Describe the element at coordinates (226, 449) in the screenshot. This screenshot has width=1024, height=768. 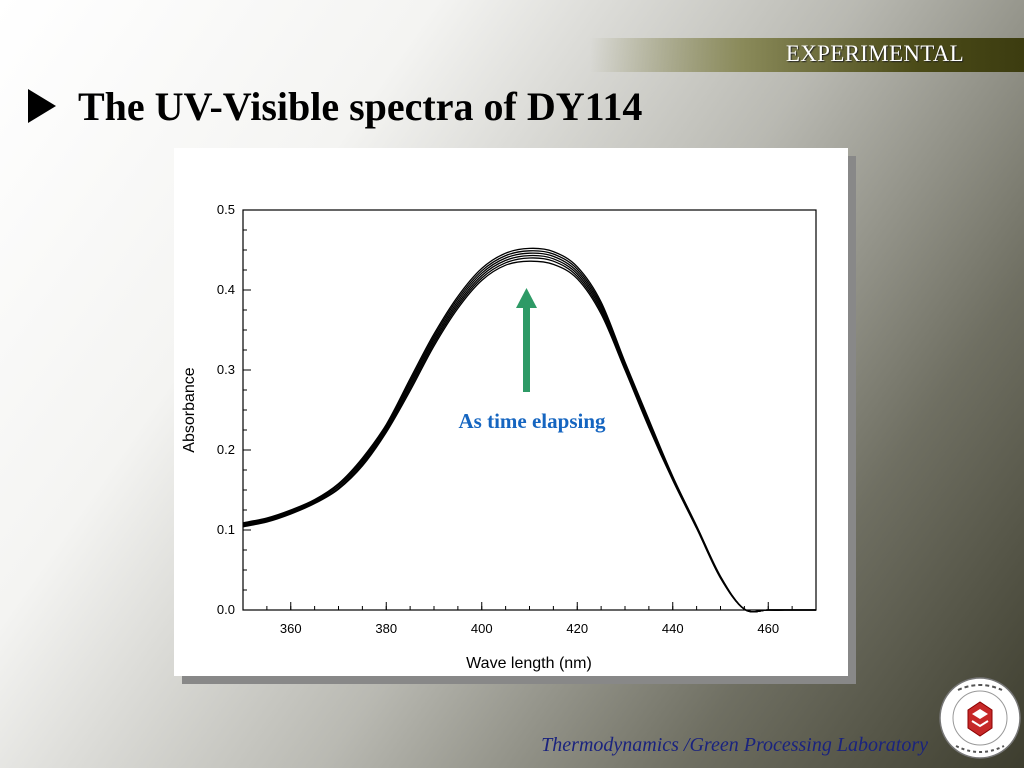
I see `y-tick-label: 0.2` at that location.